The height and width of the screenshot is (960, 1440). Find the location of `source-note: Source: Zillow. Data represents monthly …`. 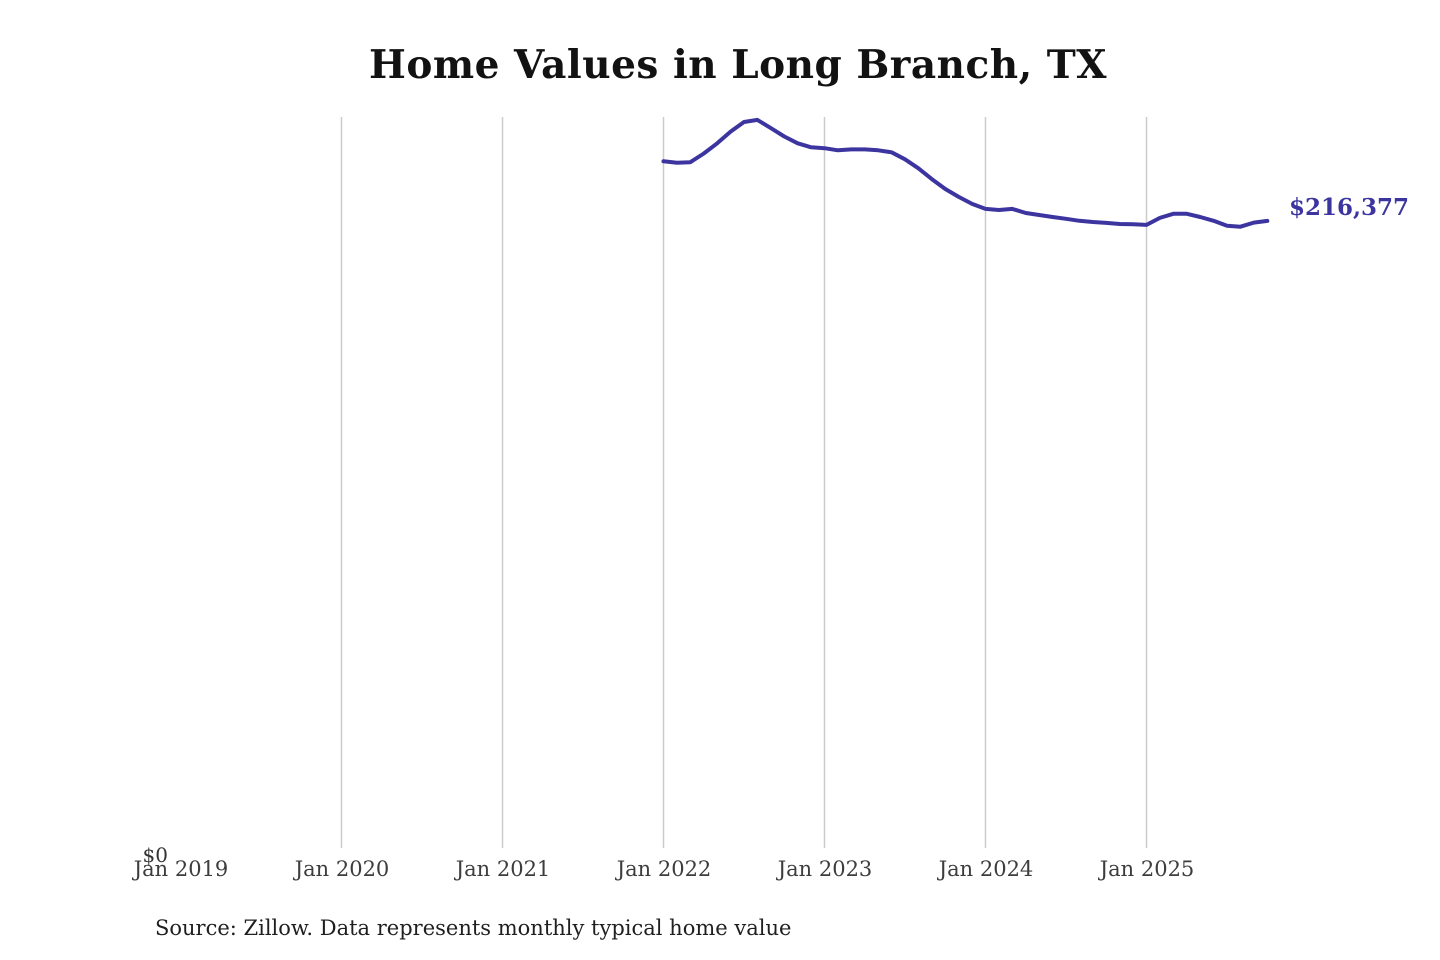

source-note: Source: Zillow. Data represents monthly … is located at coordinates (473, 928).